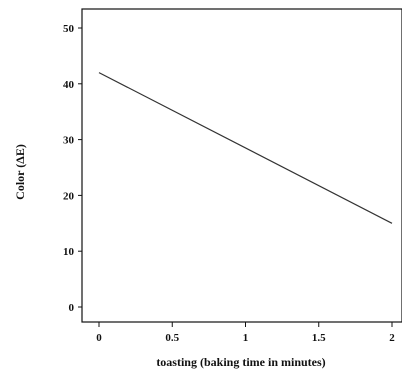  What do you see at coordinates (69, 29) in the screenshot?
I see `y-tick-label: 50` at bounding box center [69, 29].